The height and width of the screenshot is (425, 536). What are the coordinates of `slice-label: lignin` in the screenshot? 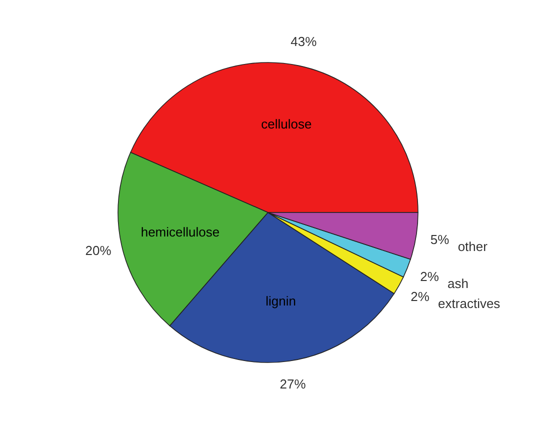 It's located at (281, 301).